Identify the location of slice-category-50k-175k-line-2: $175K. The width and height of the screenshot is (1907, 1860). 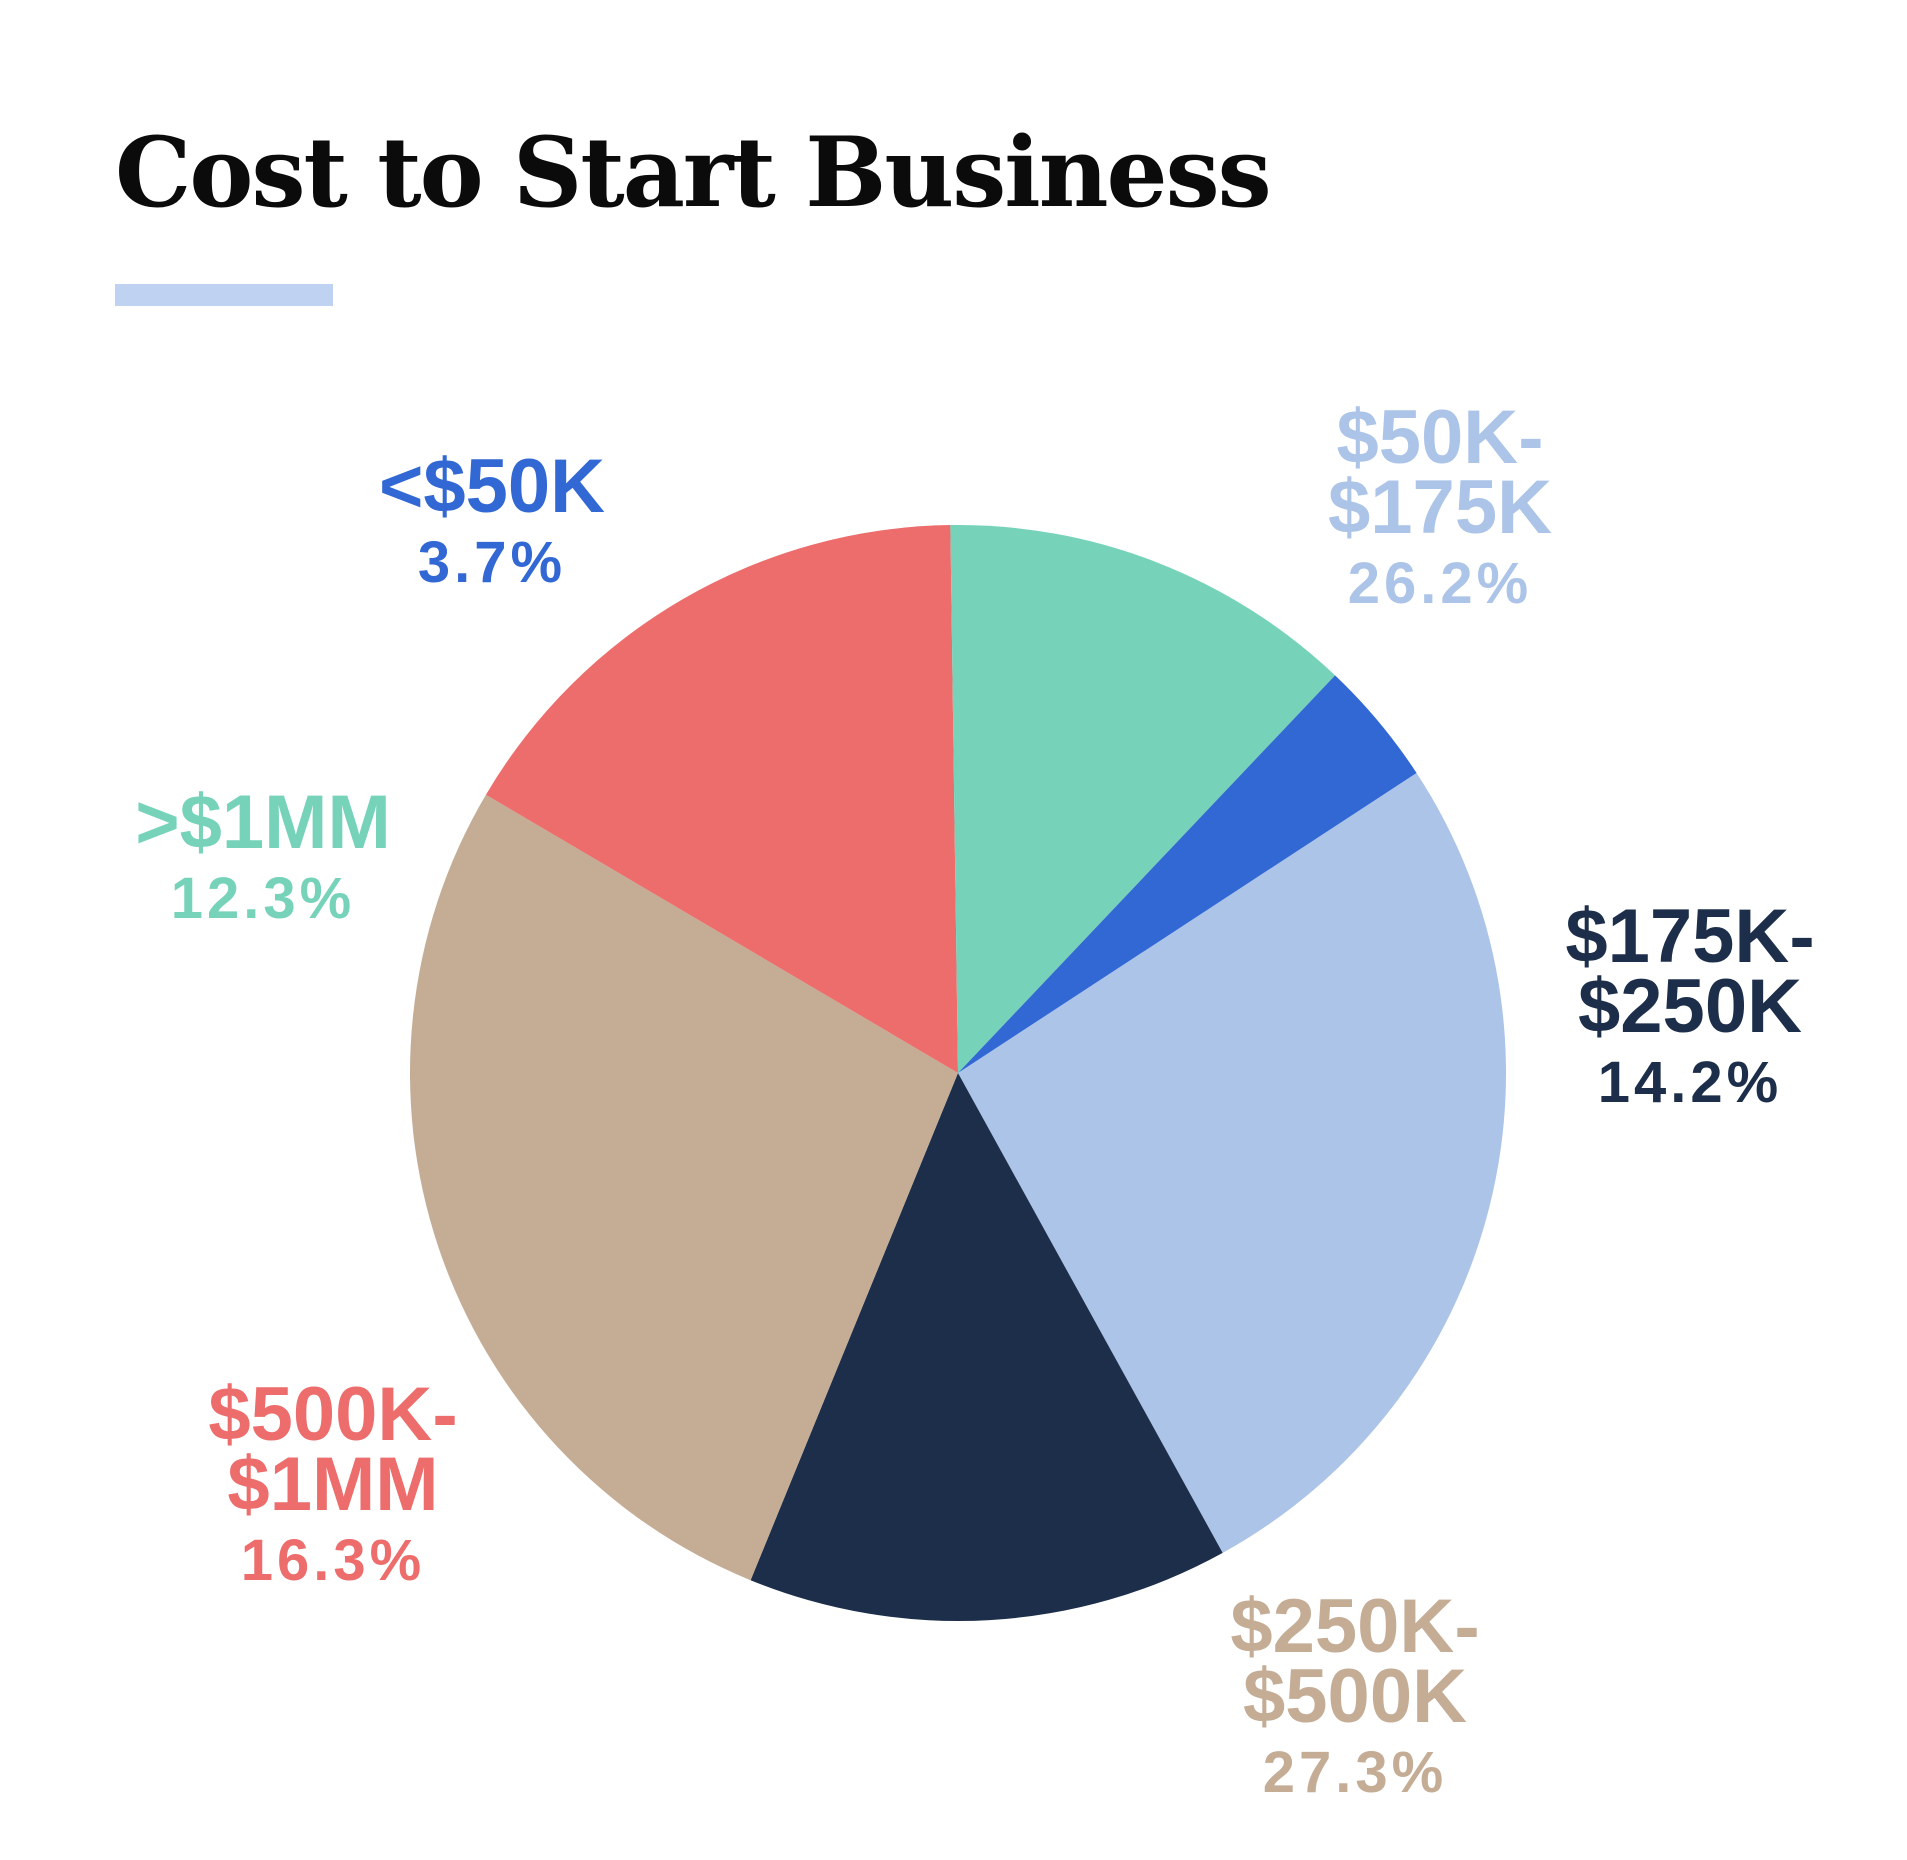
(1440, 507).